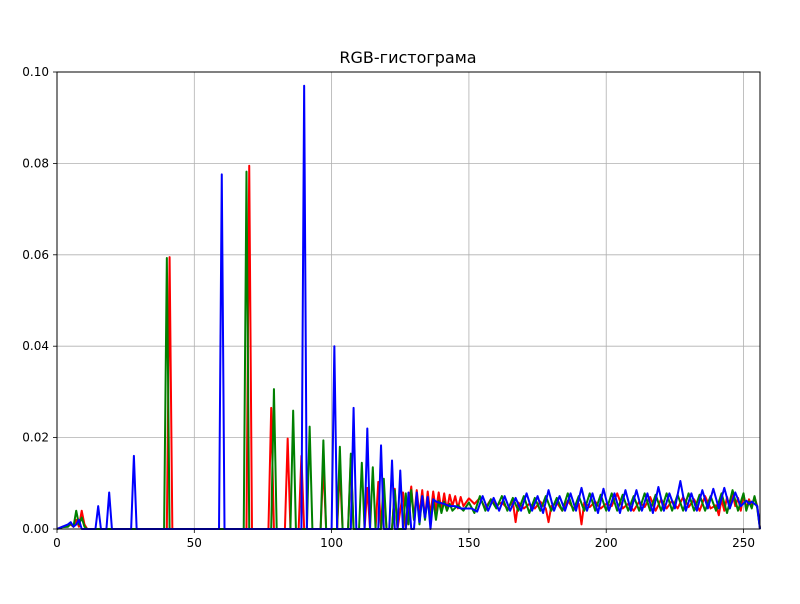 Image resolution: width=800 pixels, height=604 pixels. What do you see at coordinates (407, 57) in the screenshot?
I see `chart-title: RGB-гистограма` at bounding box center [407, 57].